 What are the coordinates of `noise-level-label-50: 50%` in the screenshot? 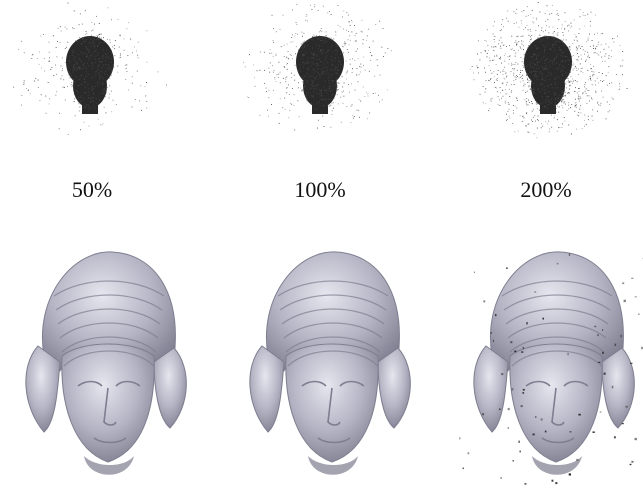 It's located at (92, 189).